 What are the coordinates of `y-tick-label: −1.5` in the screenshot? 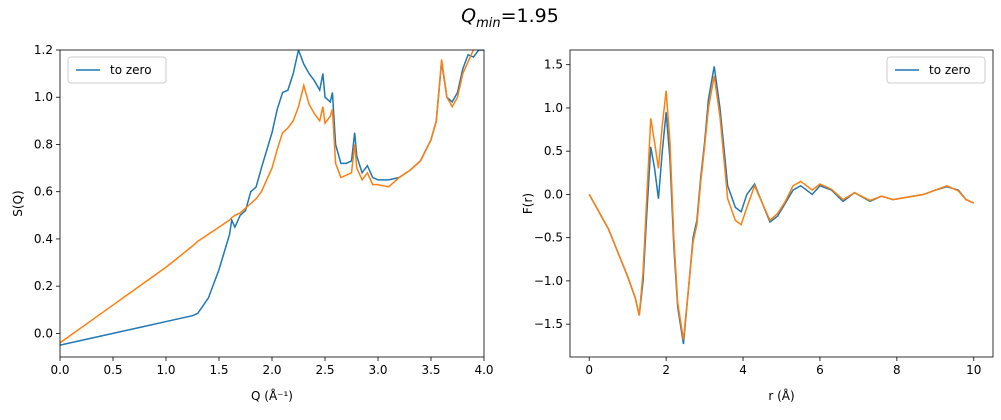 It's located at (548, 324).